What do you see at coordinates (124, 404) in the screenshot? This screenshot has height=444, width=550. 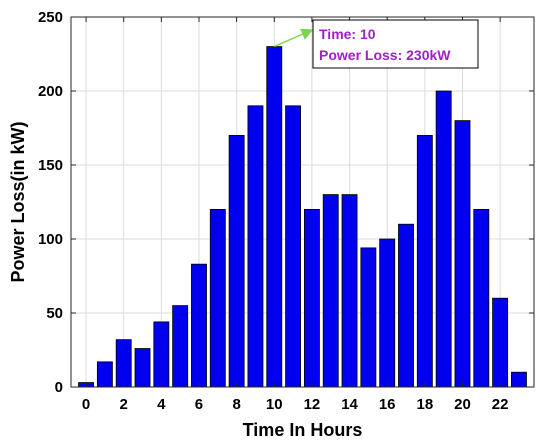 I see `x-tick-label: 2` at bounding box center [124, 404].